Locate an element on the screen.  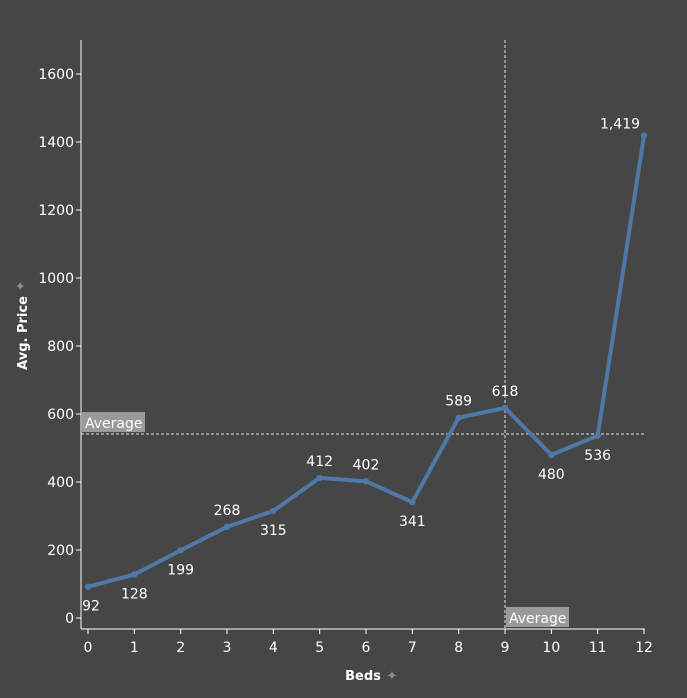
average-beds-label-bg is located at coordinates (537, 617).